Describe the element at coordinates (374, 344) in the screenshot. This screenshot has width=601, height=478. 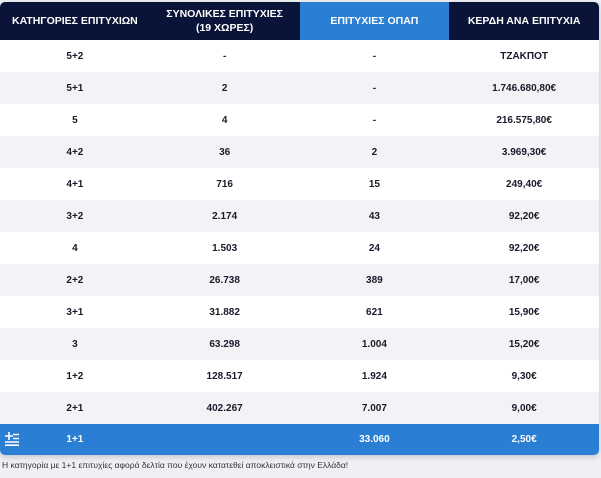
I see `cell-opap: 1.004` at that location.